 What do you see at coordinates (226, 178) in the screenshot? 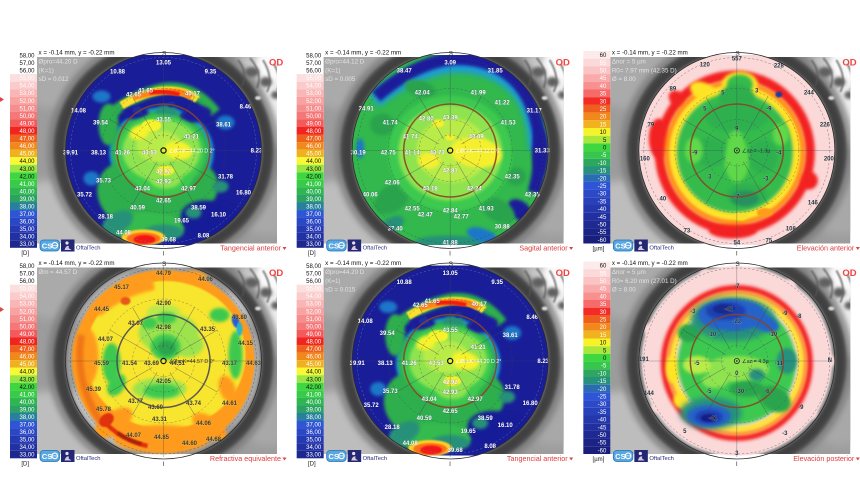
I see `svg-text: 31.78` at bounding box center [226, 178].